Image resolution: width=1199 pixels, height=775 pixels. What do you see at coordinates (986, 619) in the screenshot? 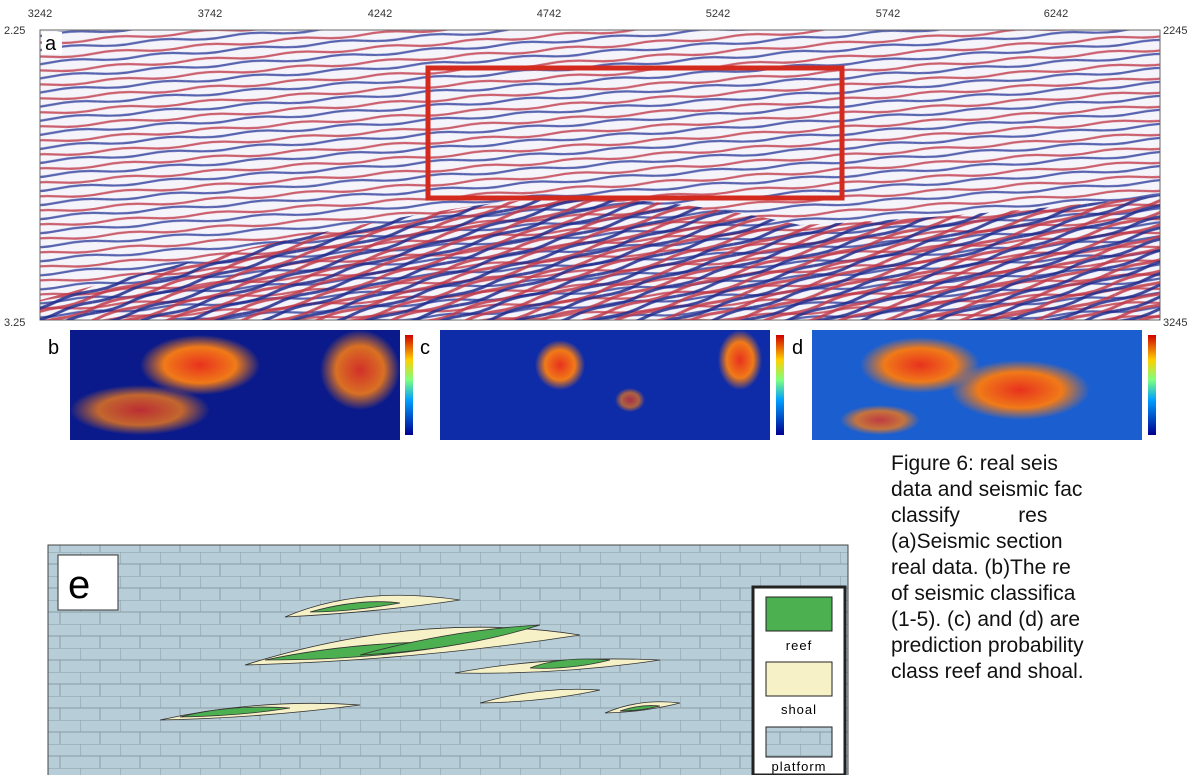
I see `caption-line: (1-5). (c) and (d) are` at bounding box center [986, 619].